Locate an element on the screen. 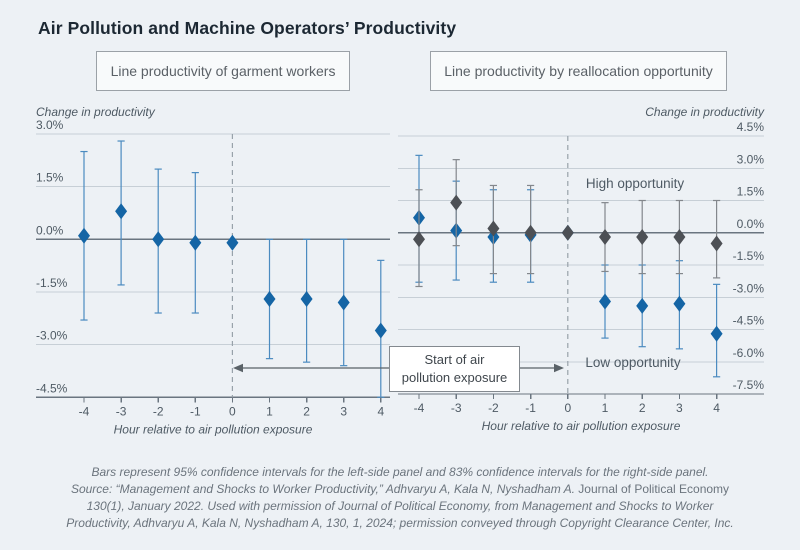  svg-text: 4.5% is located at coordinates (751, 127).